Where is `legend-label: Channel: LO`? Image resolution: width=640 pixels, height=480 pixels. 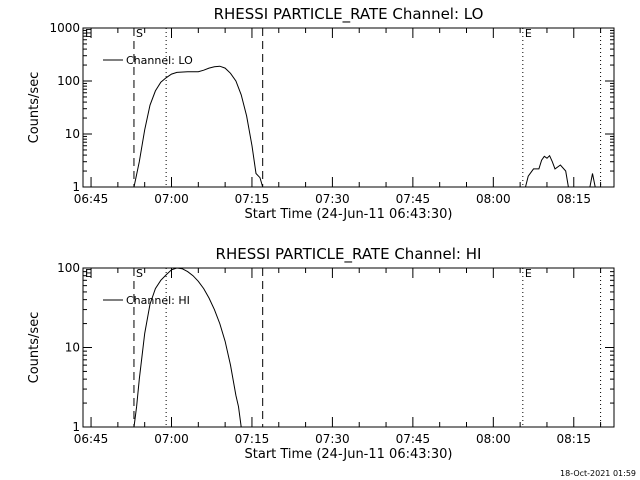 legend-label: Channel: LO is located at coordinates (159, 60).